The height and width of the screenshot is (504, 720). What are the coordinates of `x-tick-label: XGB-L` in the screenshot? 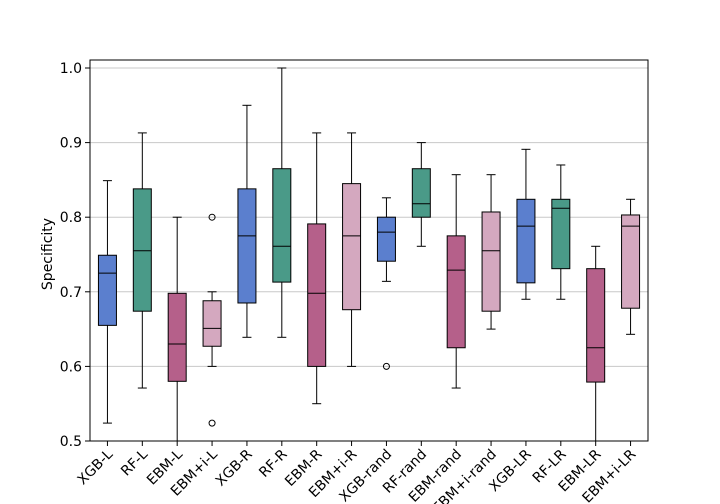 It's located at (96, 467).